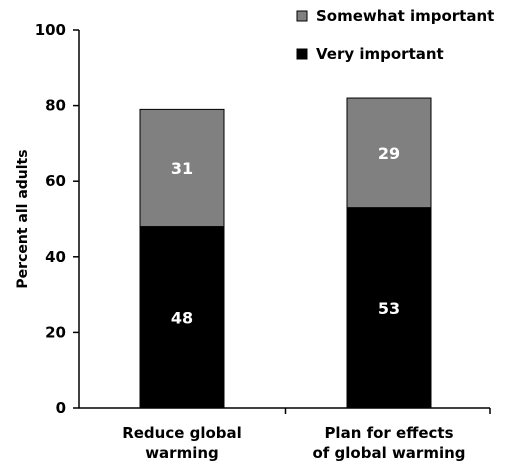  What do you see at coordinates (380, 54) in the screenshot?
I see `legend-label: Very important` at bounding box center [380, 54].